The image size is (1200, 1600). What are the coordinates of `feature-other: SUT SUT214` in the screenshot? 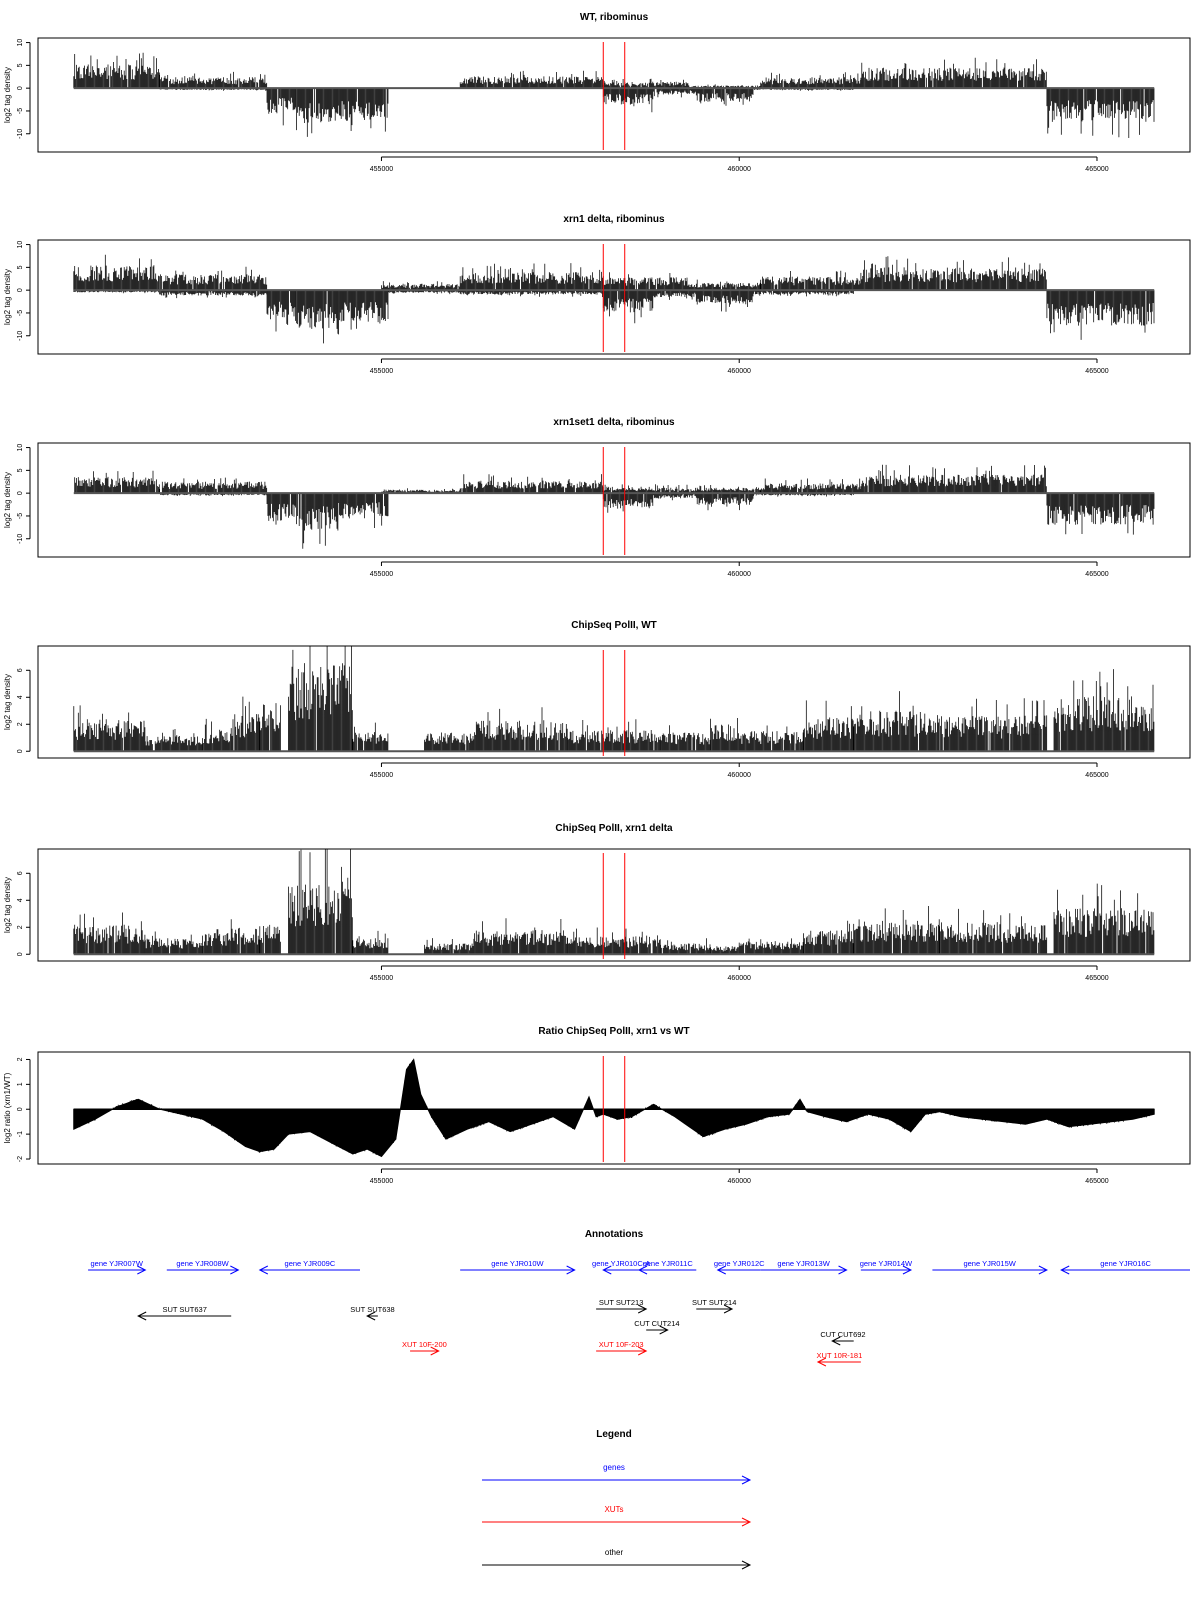 It's located at (714, 1306).